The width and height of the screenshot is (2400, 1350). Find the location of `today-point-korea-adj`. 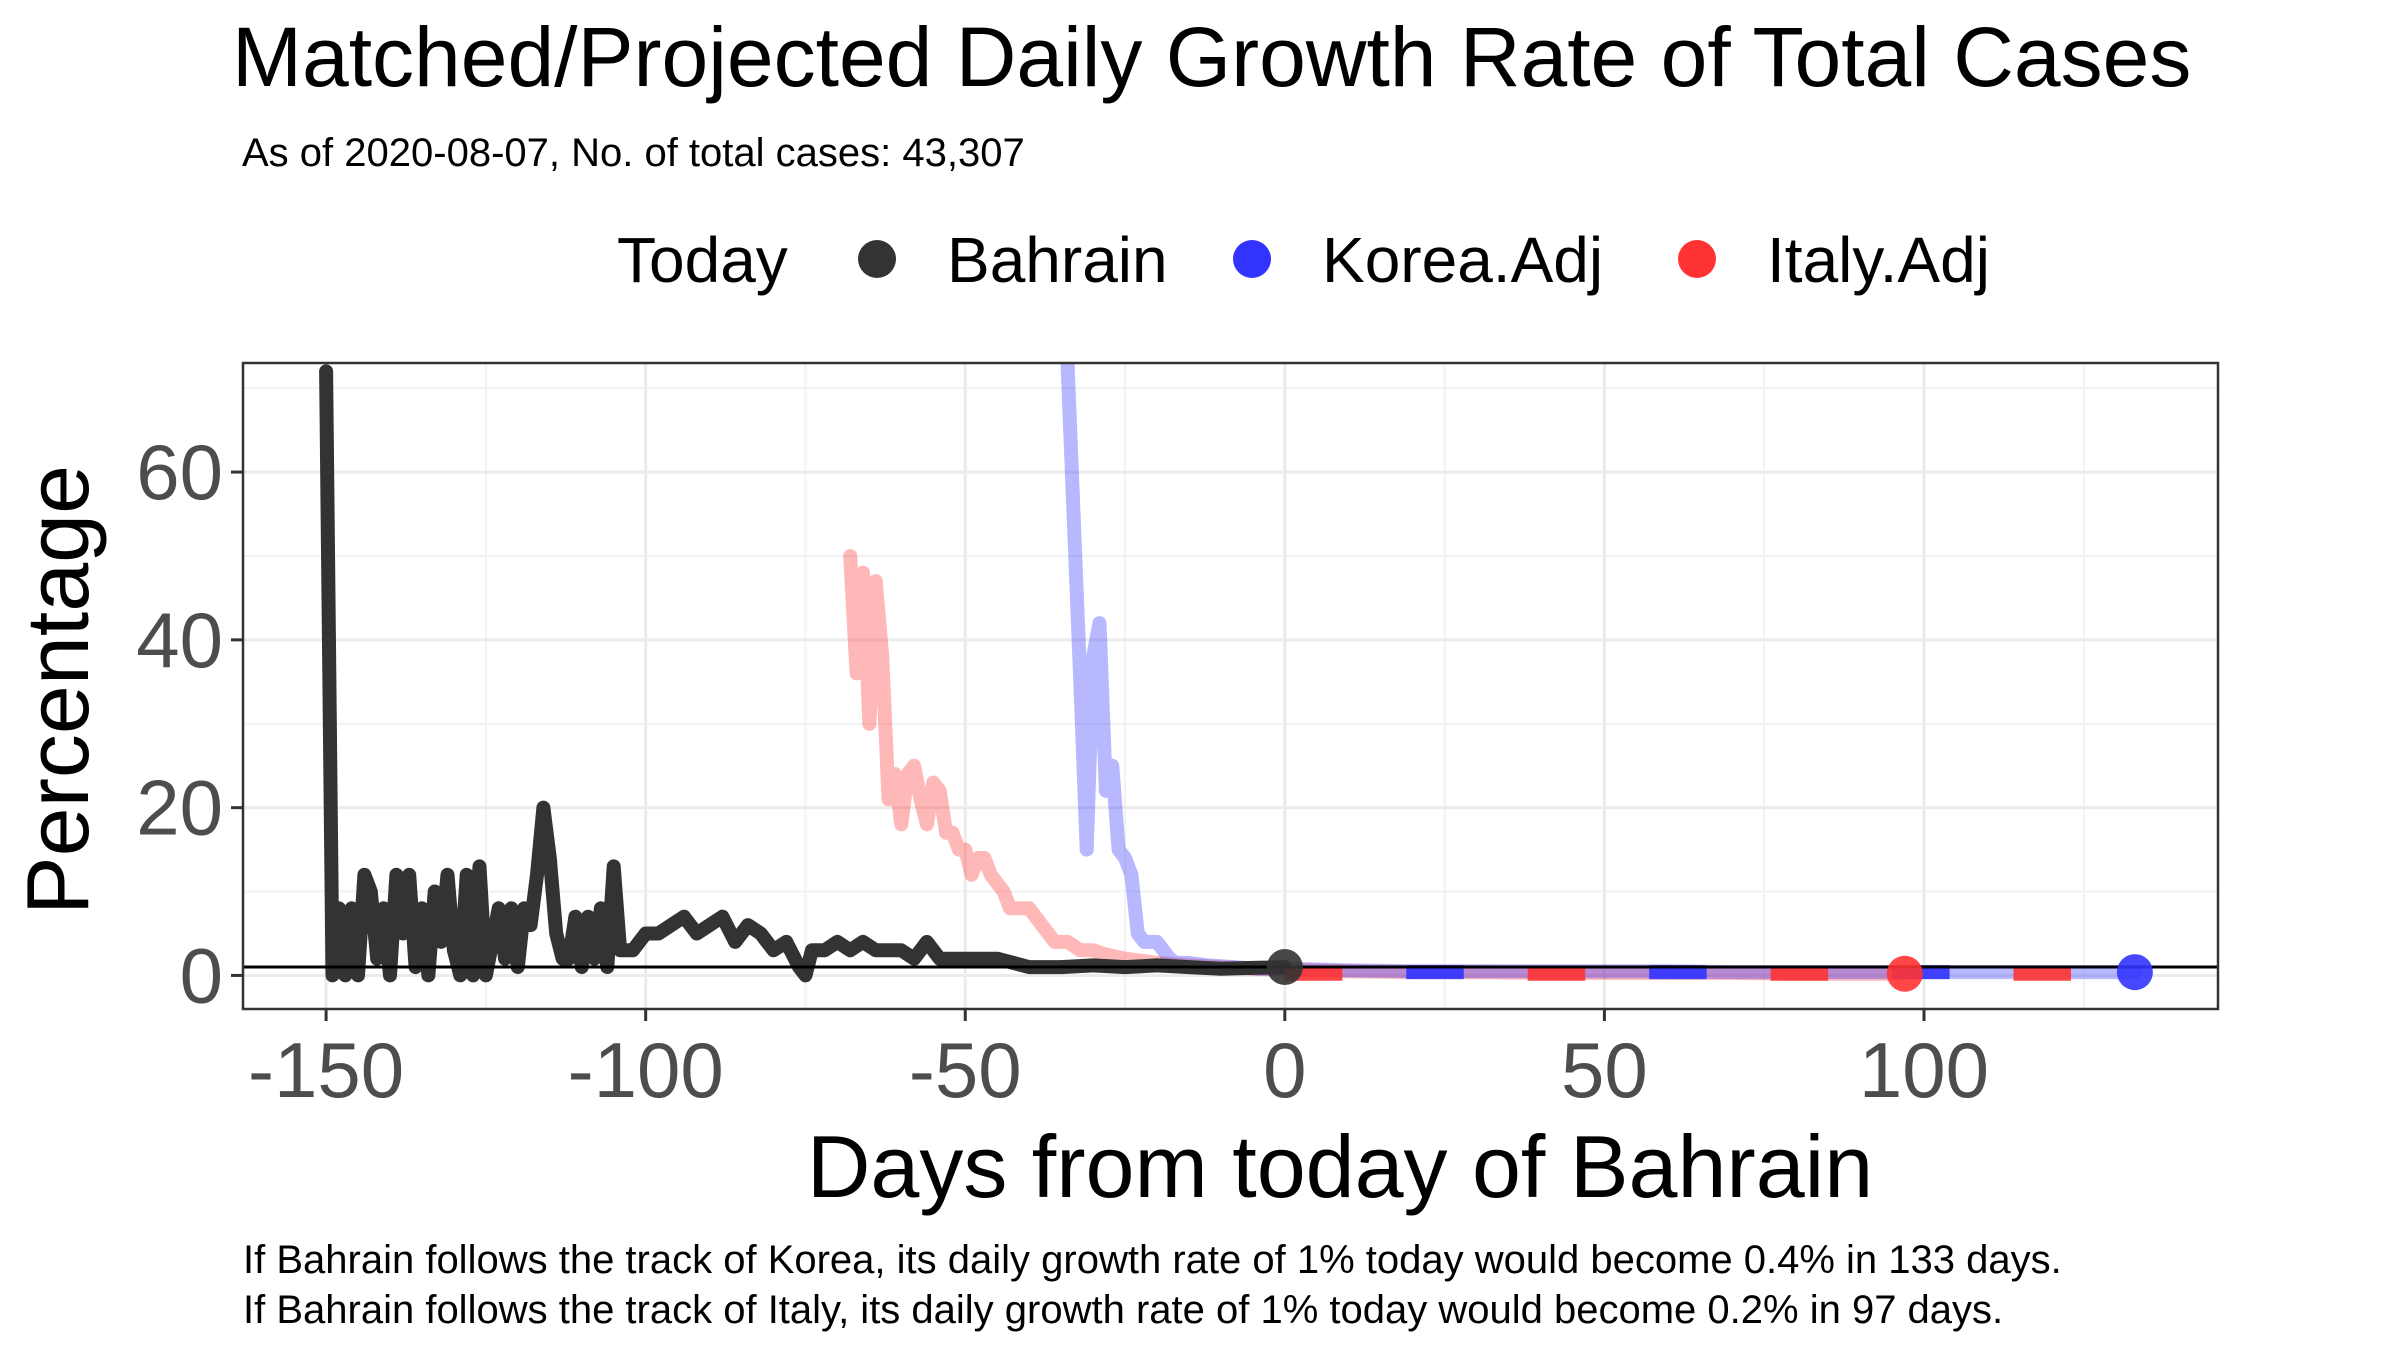

today-point-korea-adj is located at coordinates (2134, 972).